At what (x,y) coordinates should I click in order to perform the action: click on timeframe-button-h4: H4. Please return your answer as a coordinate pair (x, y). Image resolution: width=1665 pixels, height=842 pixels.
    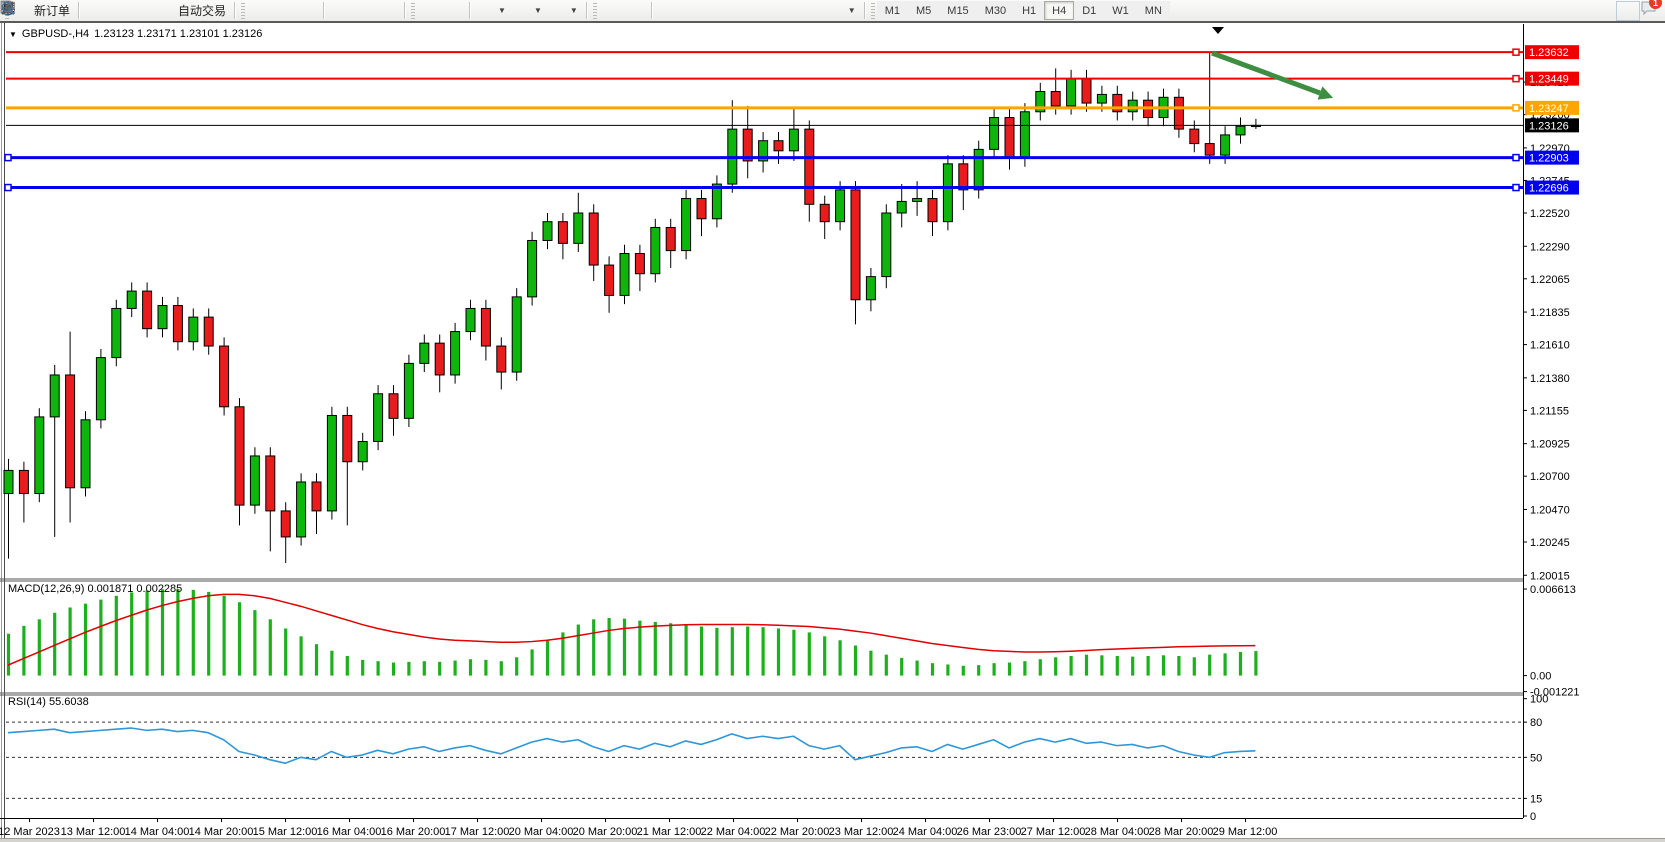
    Looking at the image, I should click on (1059, 10).